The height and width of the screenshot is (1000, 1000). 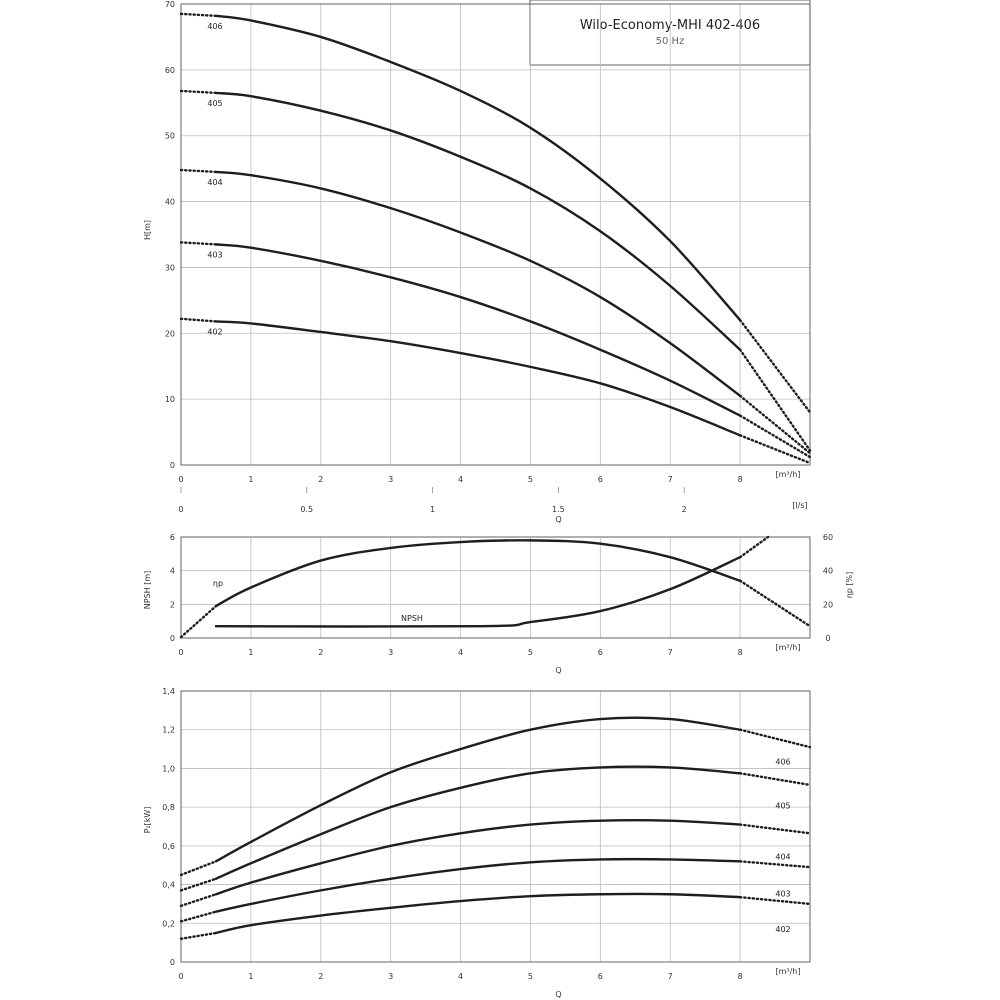 I want to click on x2-tick-label: 2, so click(x=684, y=509).